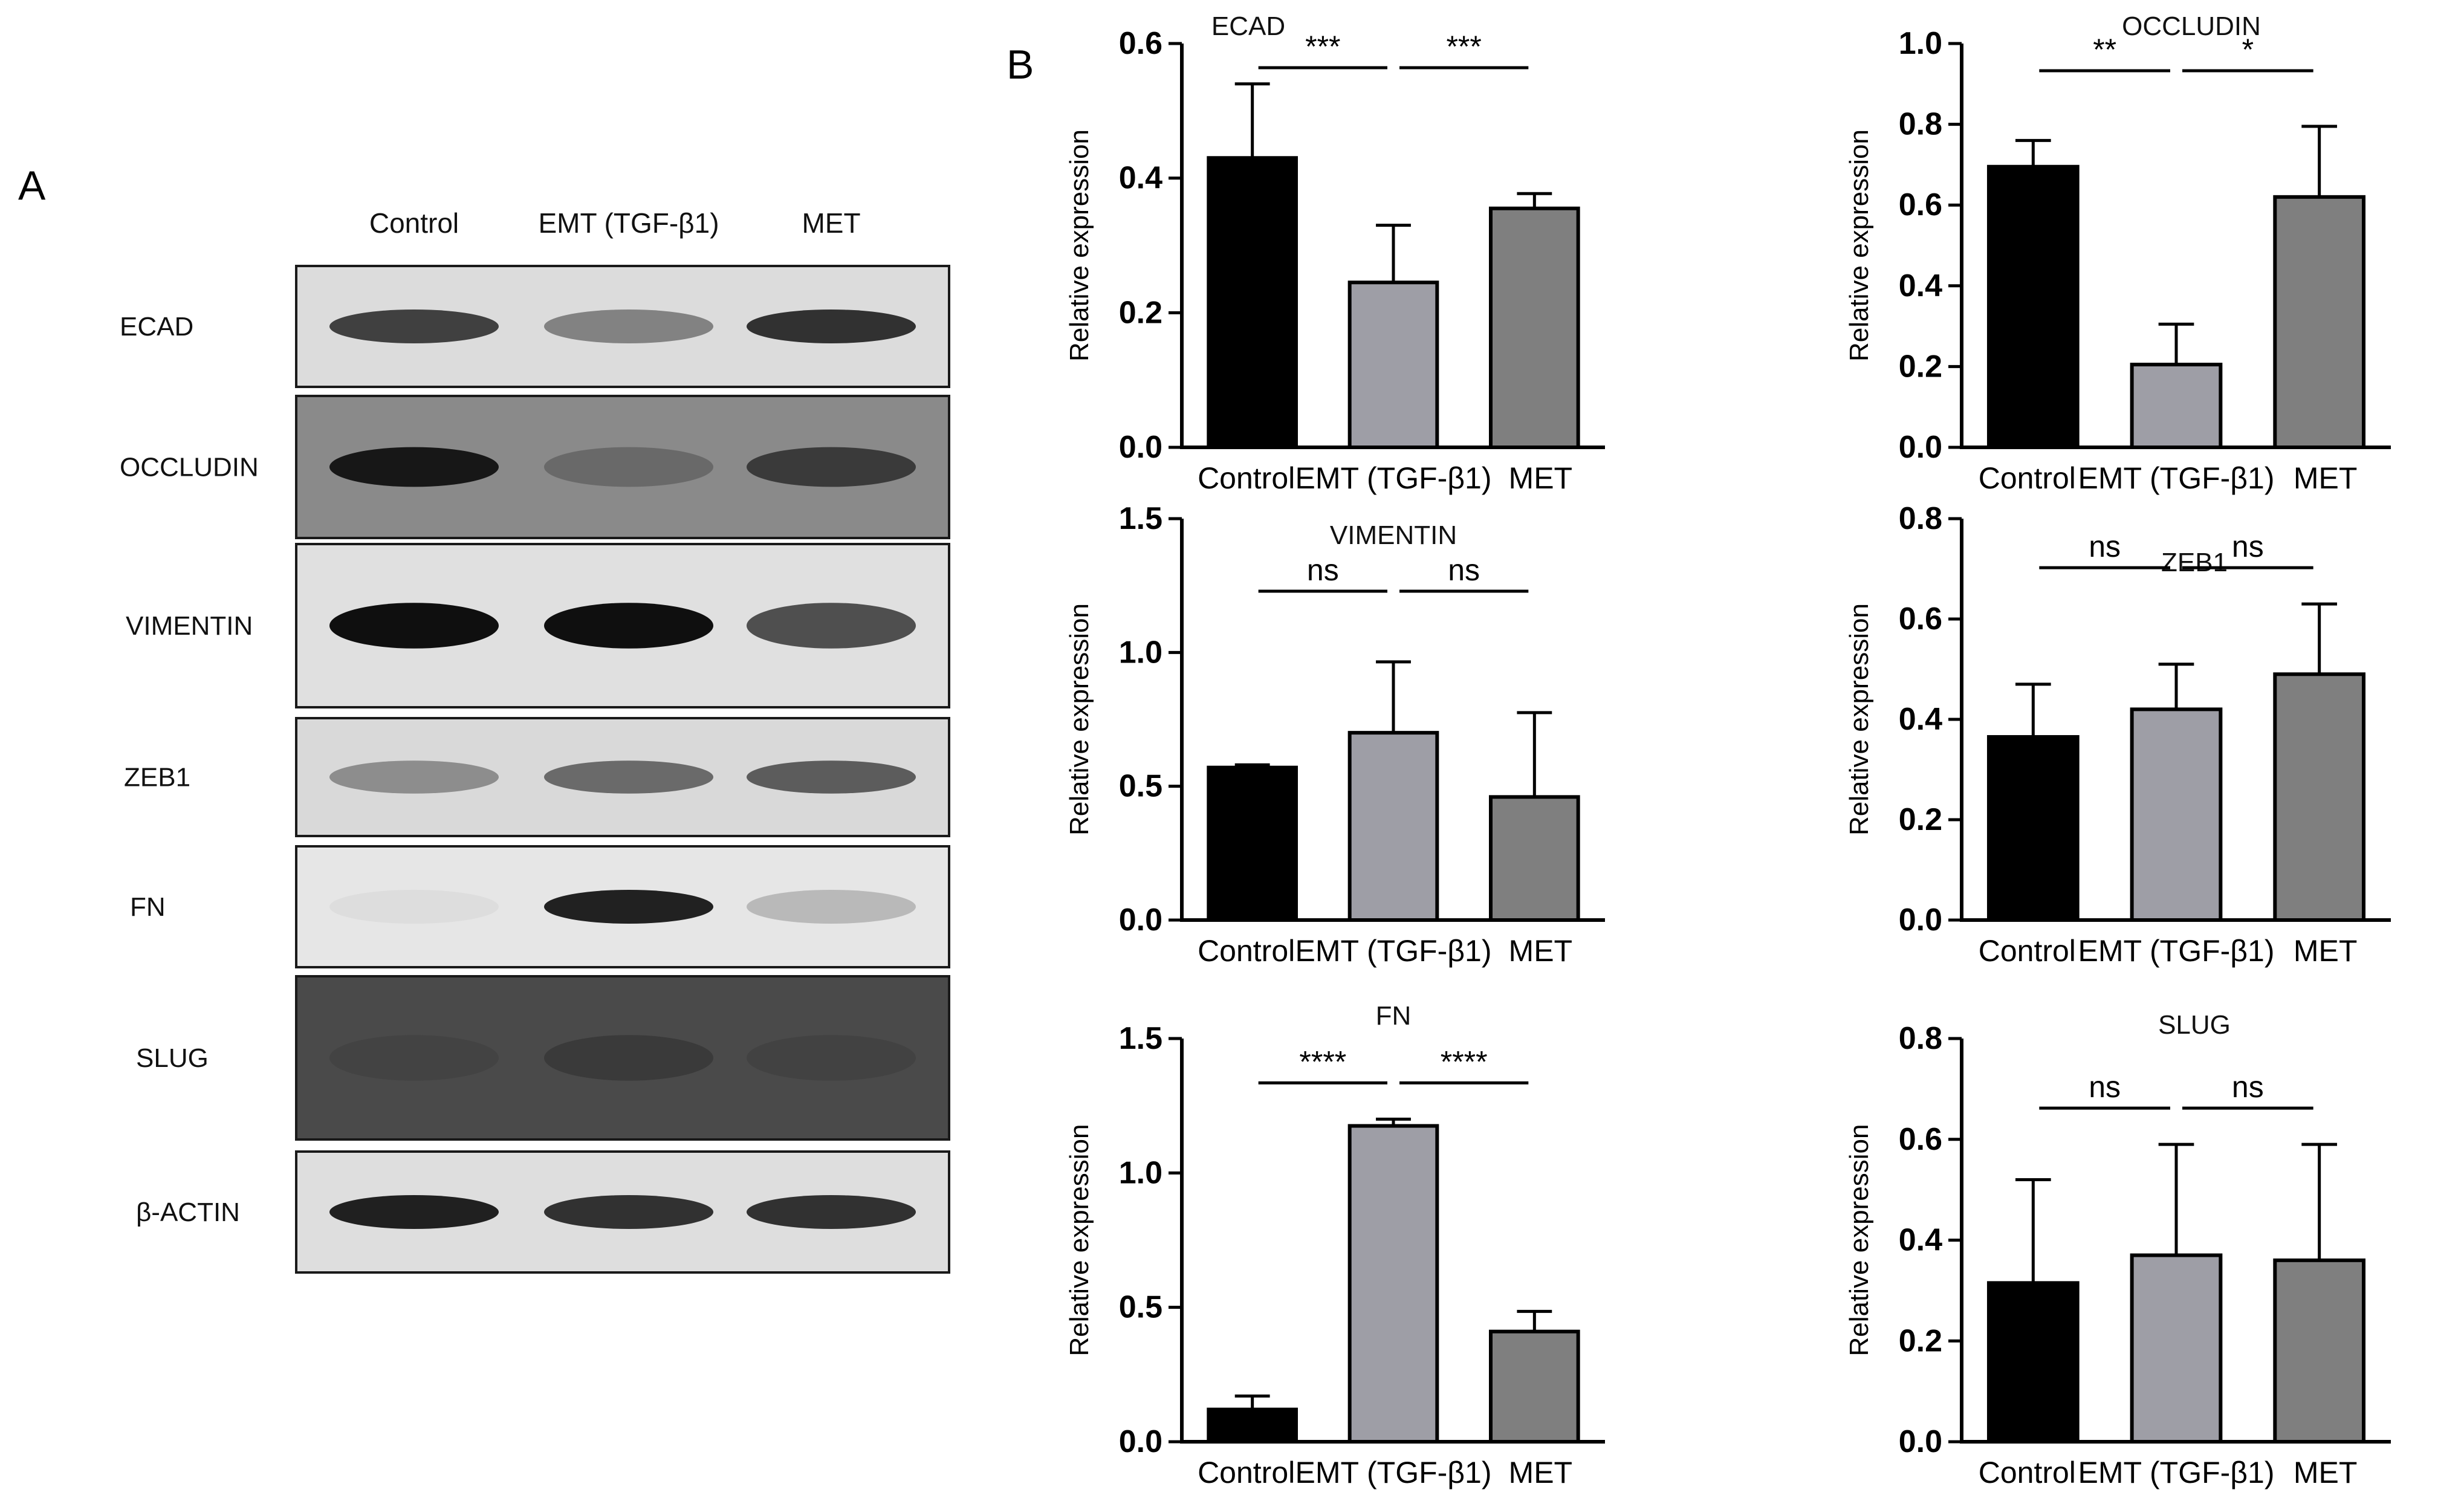 The image size is (2464, 1504). I want to click on chart-title: OCCLUDIN, so click(2191, 26).